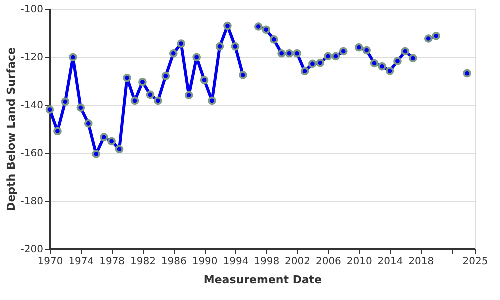  Describe the element at coordinates (329, 262) in the screenshot. I see `x-tick-label: 2006` at that location.